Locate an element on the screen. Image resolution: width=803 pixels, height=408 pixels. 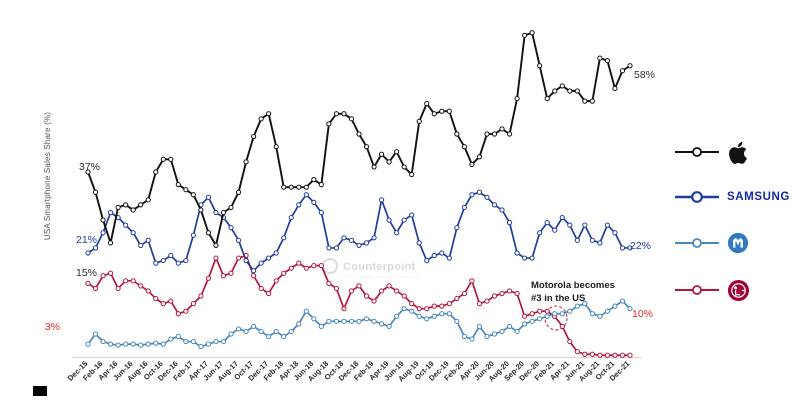
series-line is located at coordinates (358, 231).